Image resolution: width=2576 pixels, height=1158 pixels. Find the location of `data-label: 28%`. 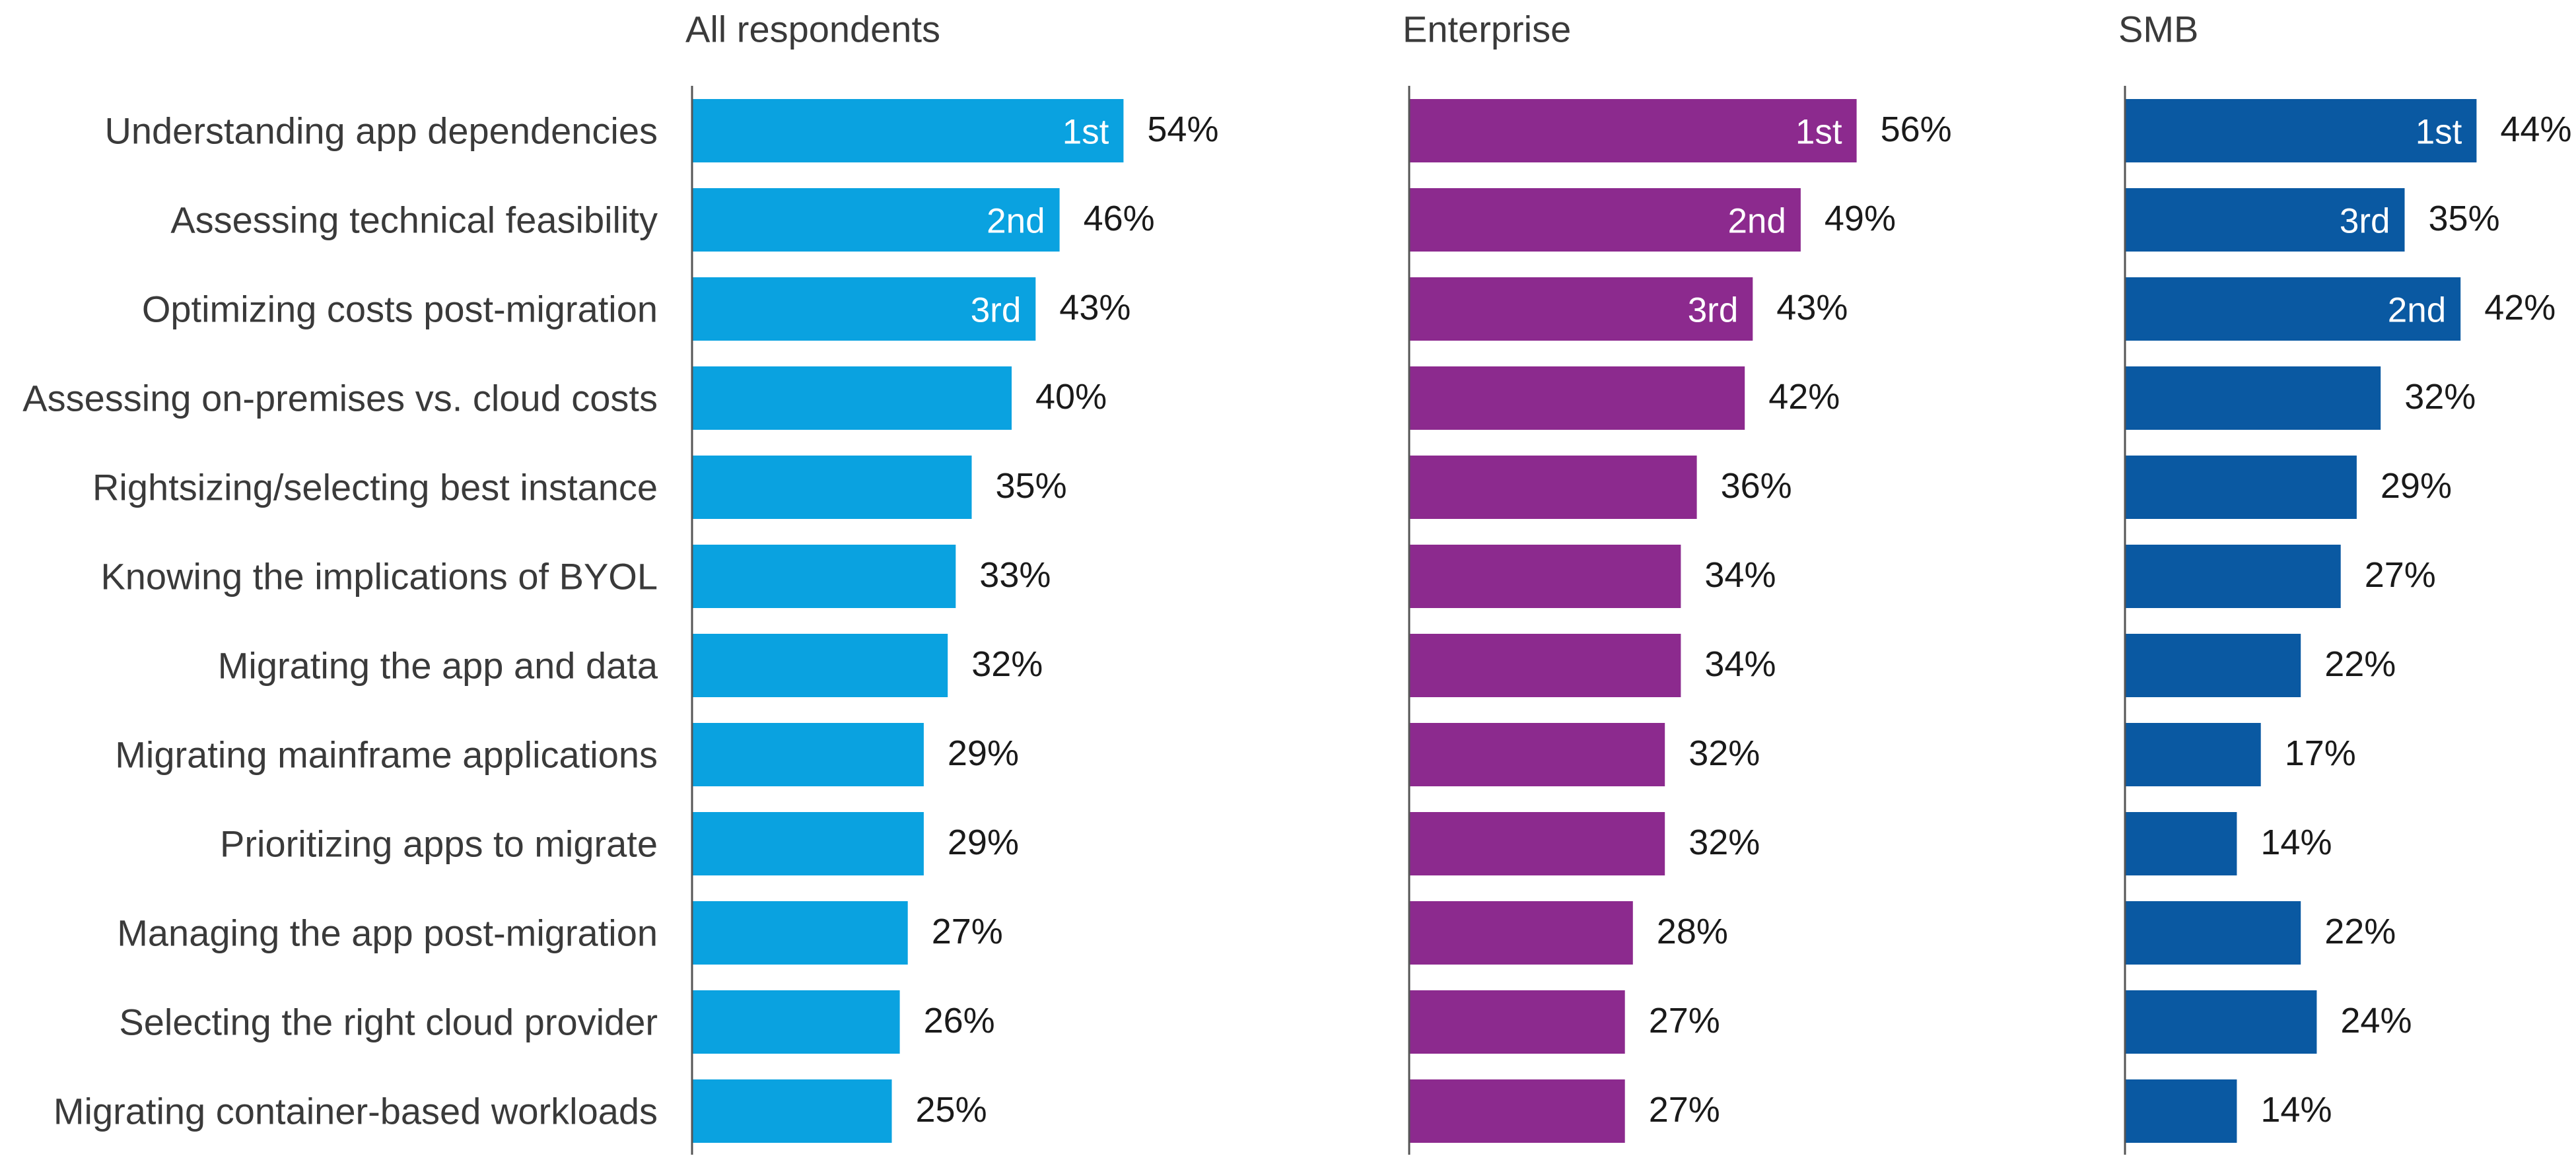

data-label: 28% is located at coordinates (1693, 931).